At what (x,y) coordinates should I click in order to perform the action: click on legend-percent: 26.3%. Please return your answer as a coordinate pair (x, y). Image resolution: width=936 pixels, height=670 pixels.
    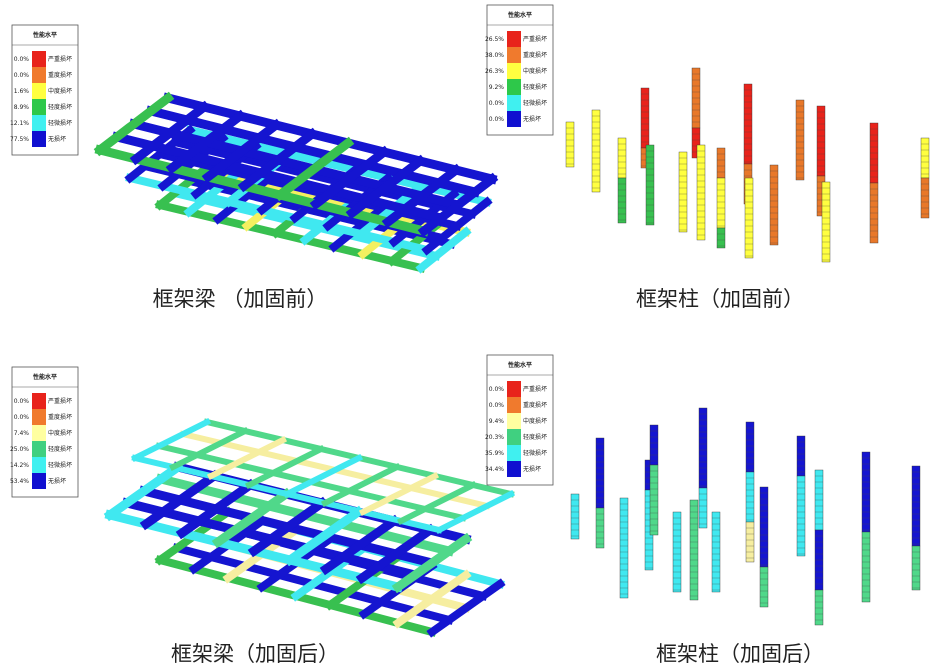
    Looking at the image, I should click on (494, 71).